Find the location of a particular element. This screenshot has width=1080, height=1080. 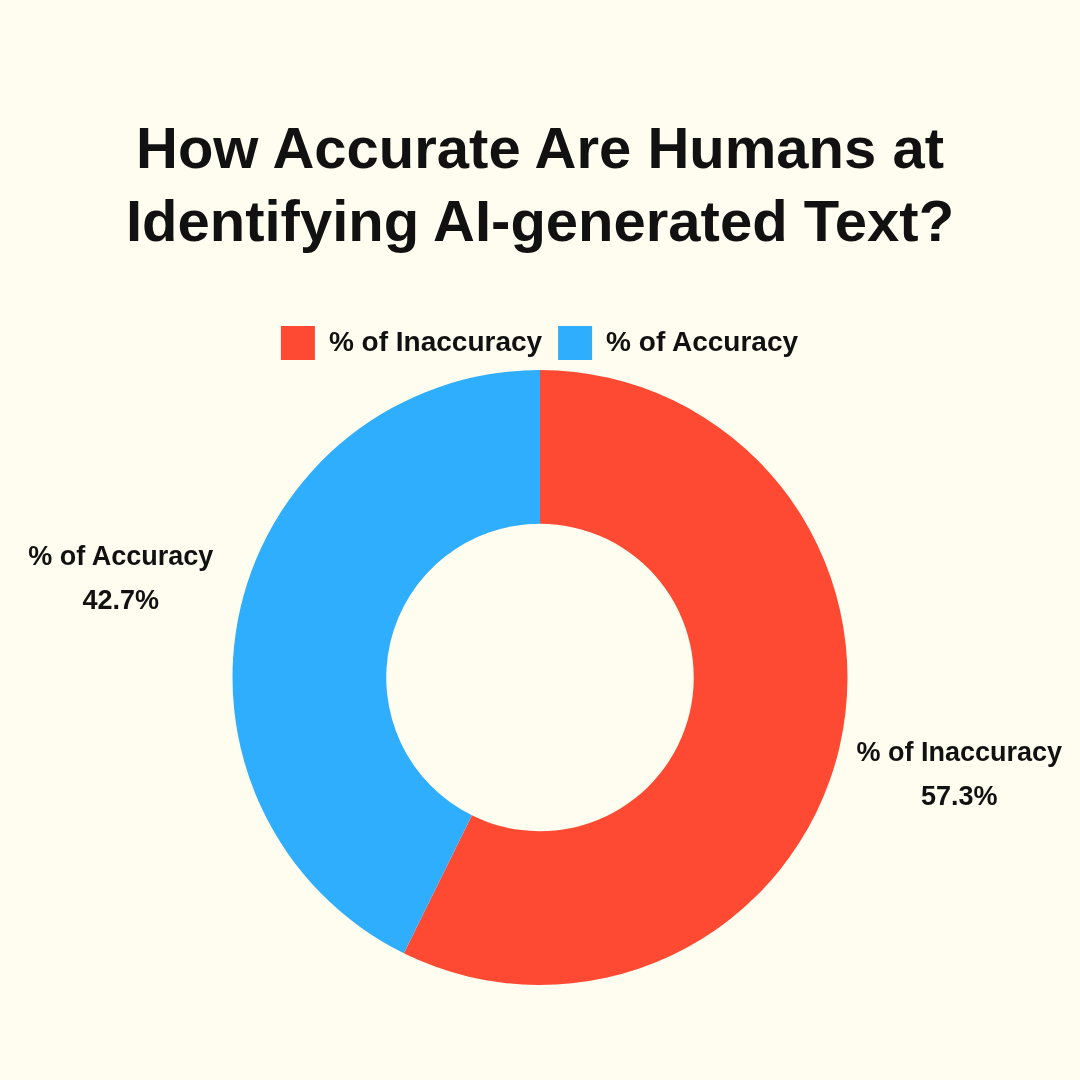

data-label: 57.3% is located at coordinates (959, 795).